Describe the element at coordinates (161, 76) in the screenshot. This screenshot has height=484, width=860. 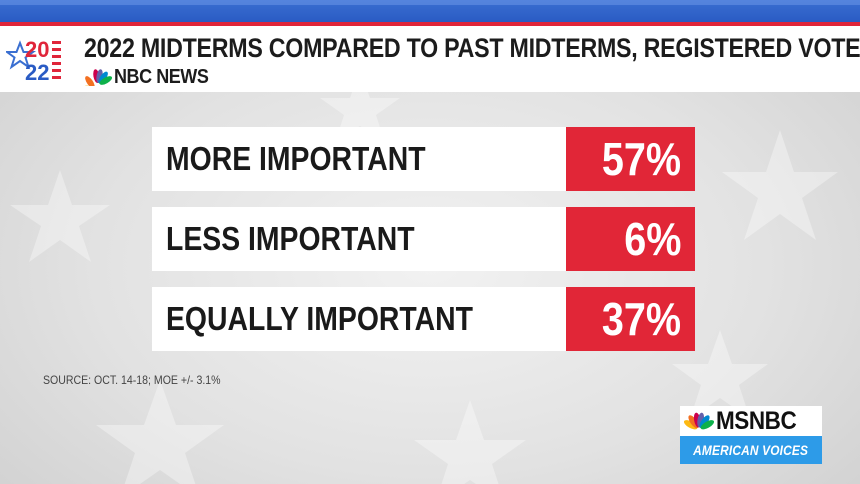
I see `nbc-news-label: NBC NEWS` at that location.